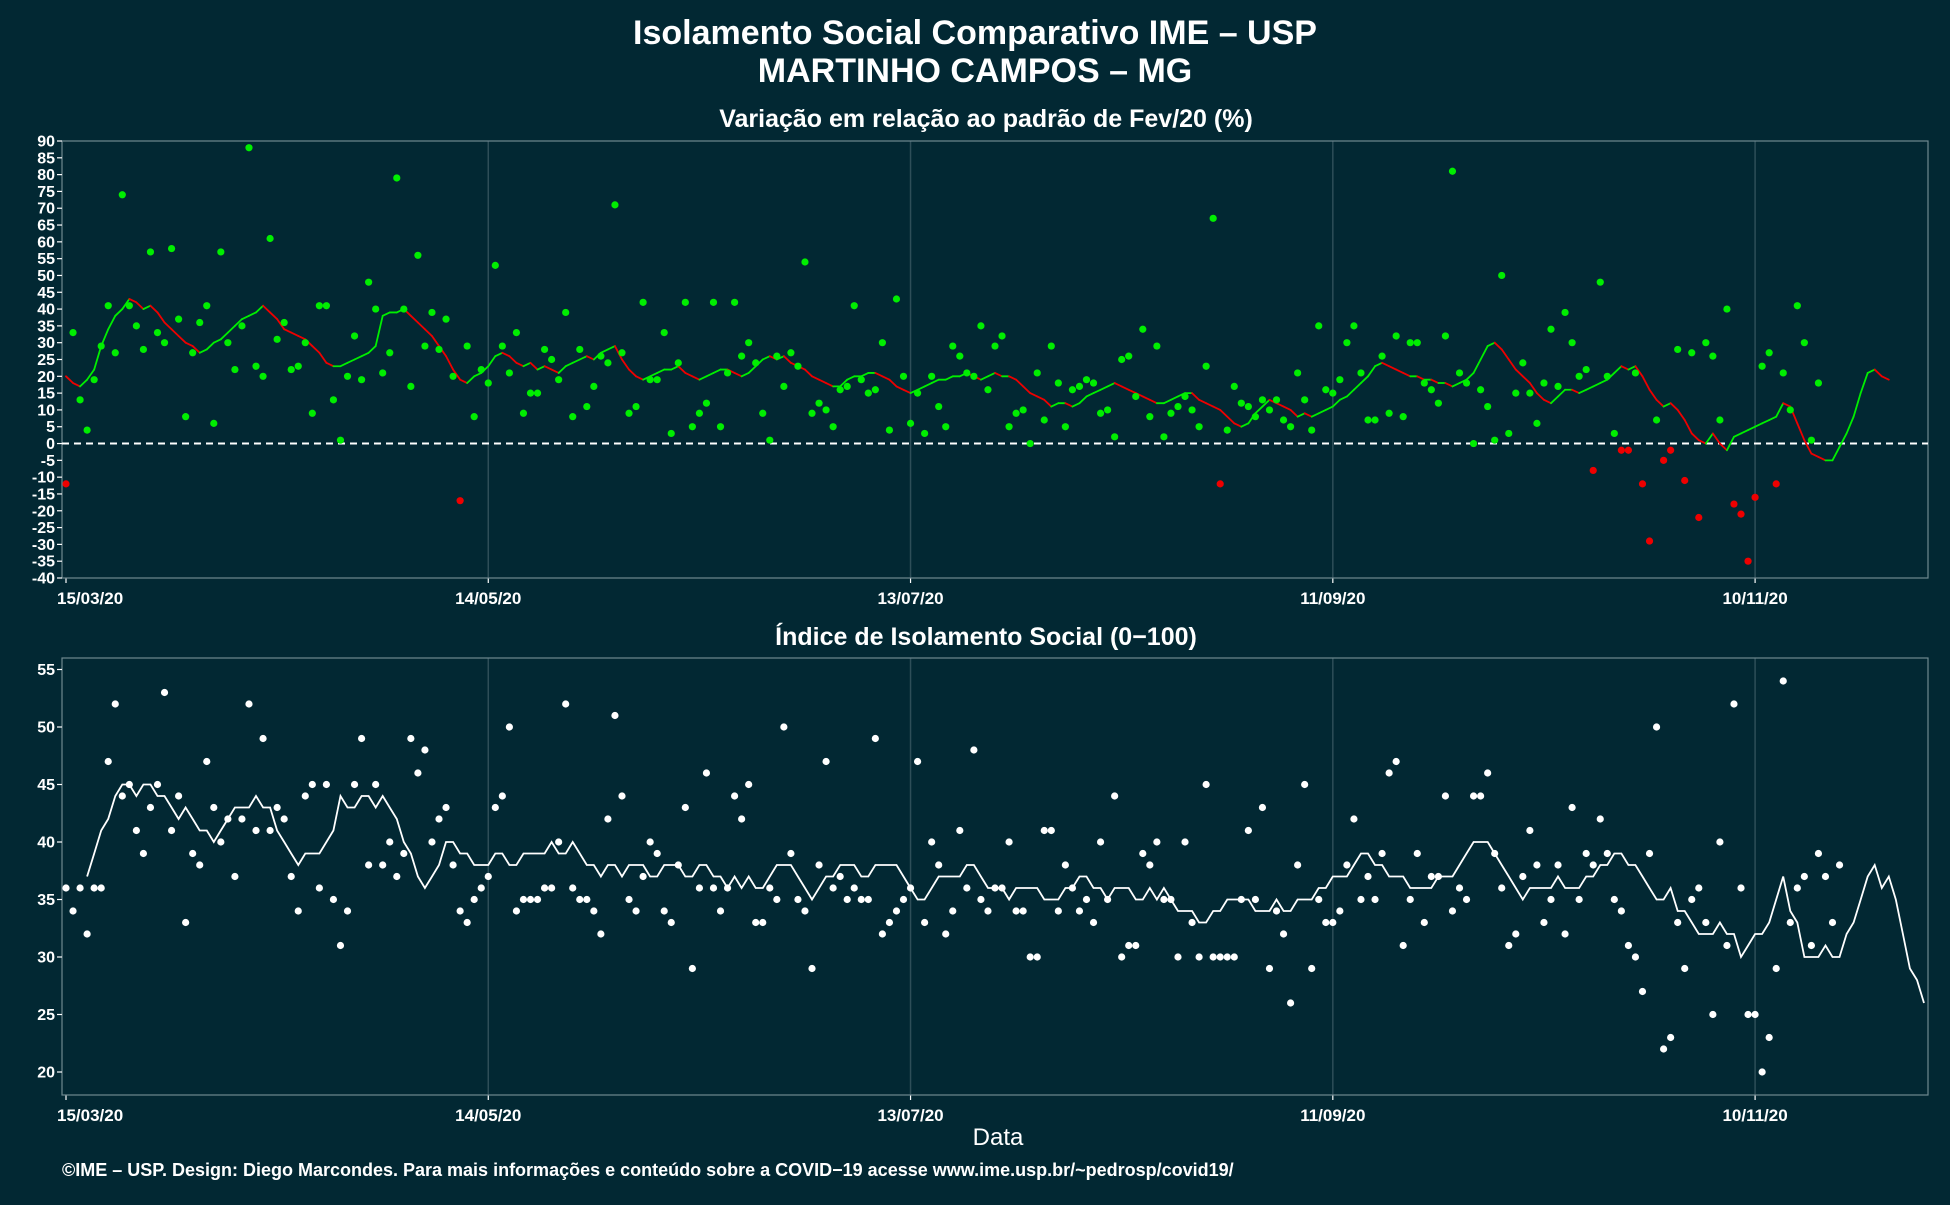 Image resolution: width=1950 pixels, height=1205 pixels. What do you see at coordinates (1332, 1115) in the screenshot?
I see `x-tick-label: 11/09/20` at bounding box center [1332, 1115].